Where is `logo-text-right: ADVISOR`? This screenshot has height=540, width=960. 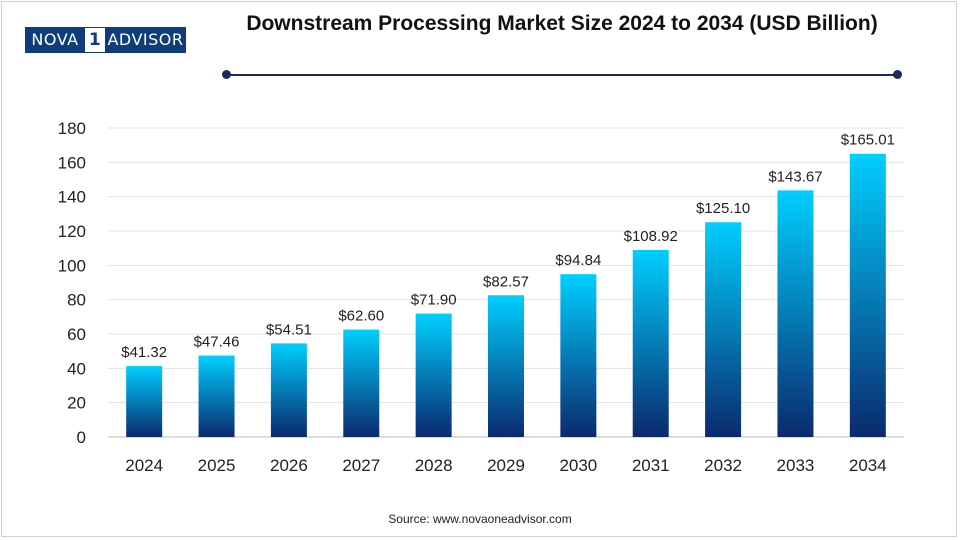 logo-text-right: ADVISOR is located at coordinates (145, 40).